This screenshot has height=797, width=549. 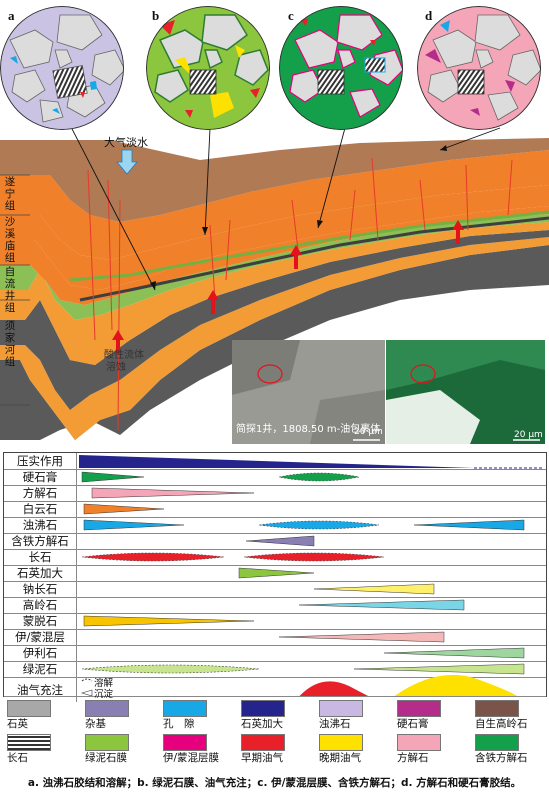 I want to click on circle-label-d: d, so click(x=429, y=15).